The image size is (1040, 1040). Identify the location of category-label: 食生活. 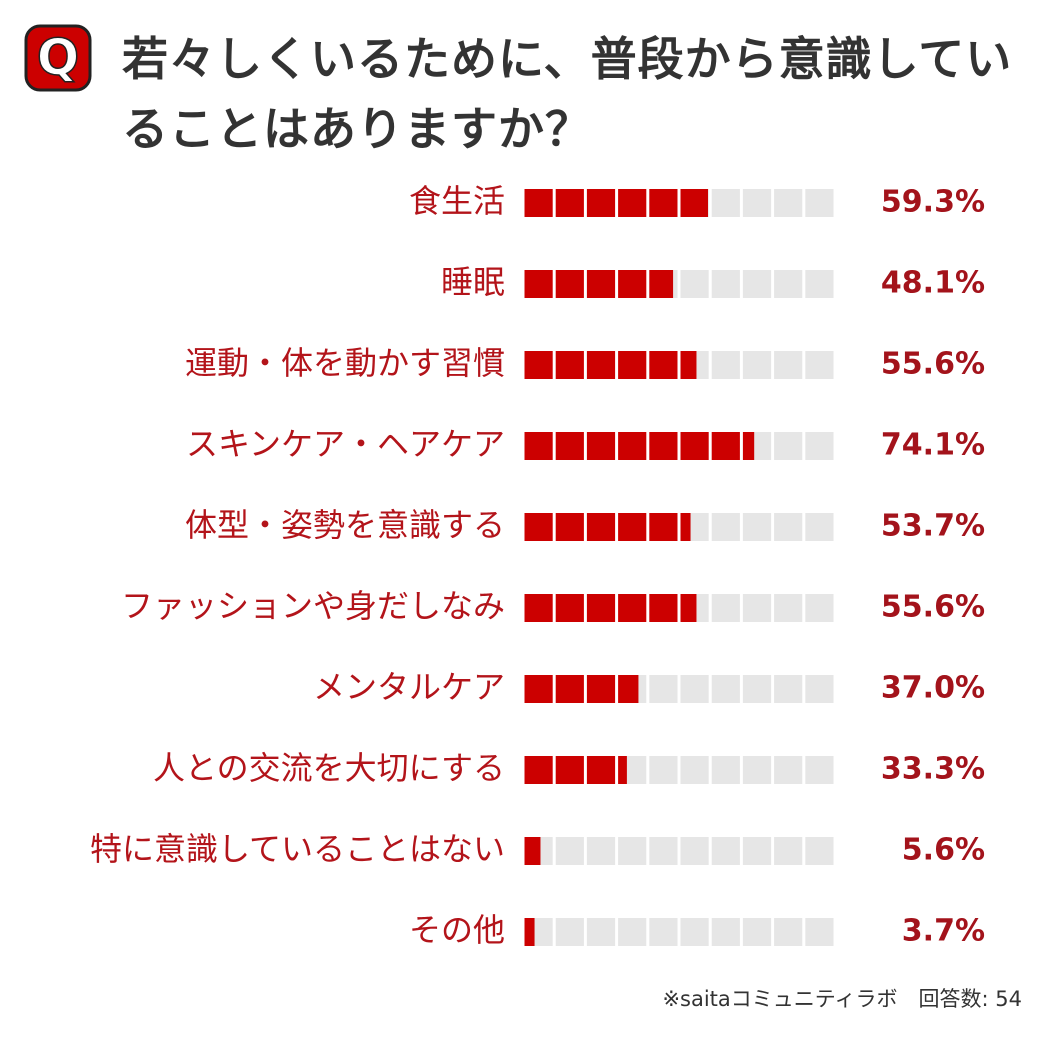
(457, 201).